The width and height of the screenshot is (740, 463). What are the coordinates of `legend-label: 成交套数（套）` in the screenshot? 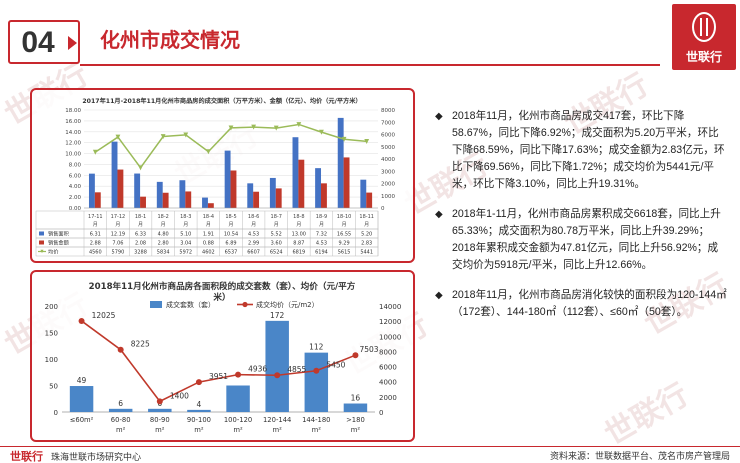 It's located at (190, 304).